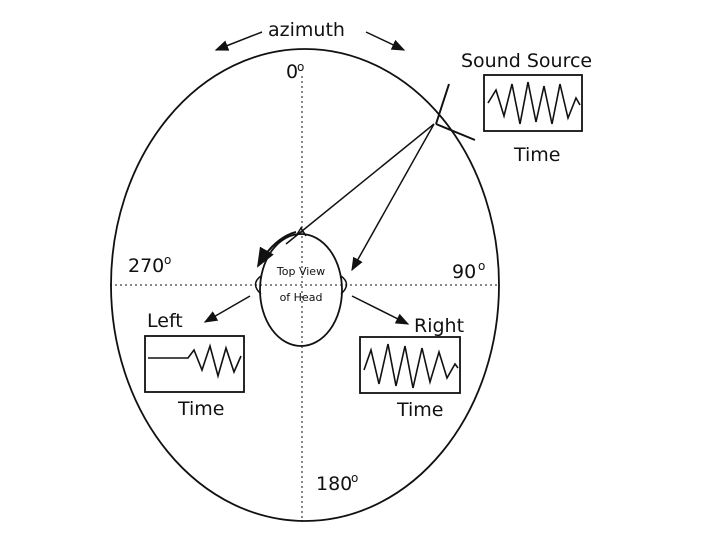 The height and width of the screenshot is (540, 720). What do you see at coordinates (301, 286) in the screenshot?
I see `head-top-view: Top View of Head` at bounding box center [301, 286].